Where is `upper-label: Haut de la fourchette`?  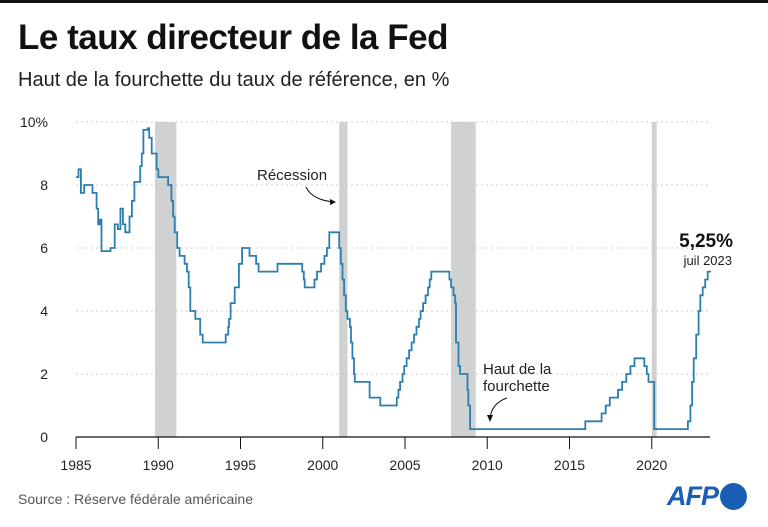
upper-label: Haut de la fourchette is located at coordinates (517, 378).